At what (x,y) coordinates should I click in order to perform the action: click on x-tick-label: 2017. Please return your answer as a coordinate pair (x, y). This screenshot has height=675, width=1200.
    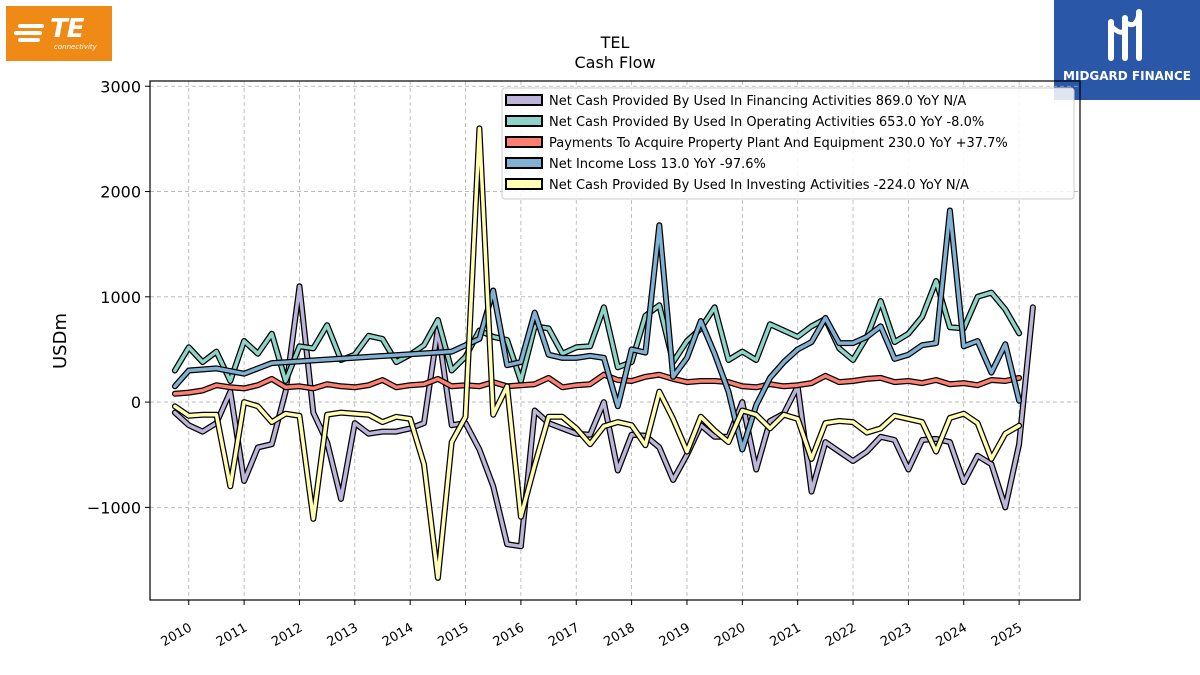
    Looking at the image, I should click on (564, 635).